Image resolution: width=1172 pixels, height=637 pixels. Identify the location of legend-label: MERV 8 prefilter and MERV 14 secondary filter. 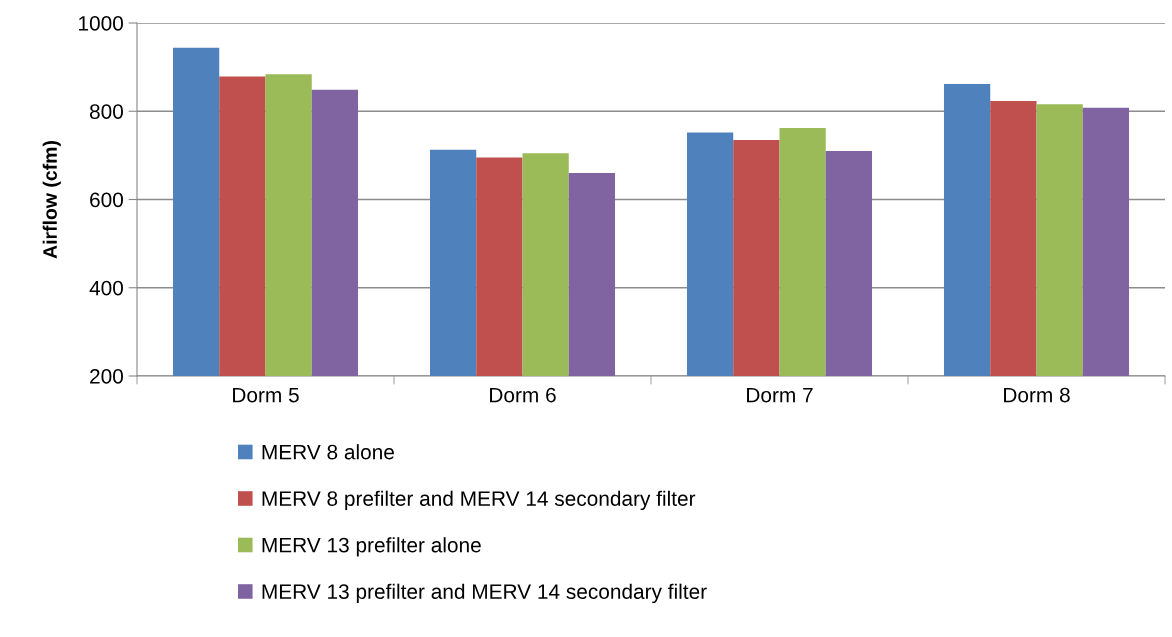
(479, 500).